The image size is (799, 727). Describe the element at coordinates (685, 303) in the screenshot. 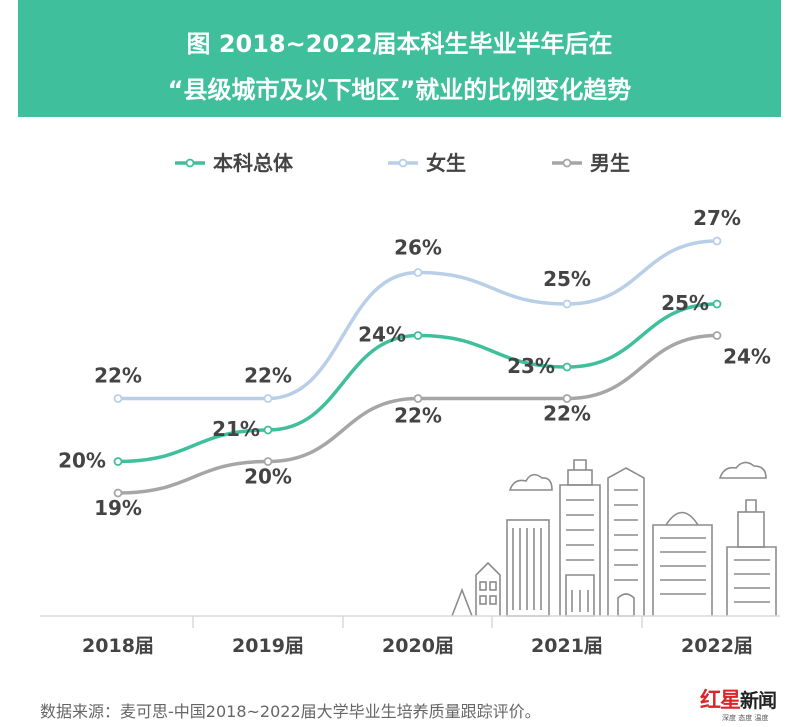

I see `data-label-overall: 25%` at that location.